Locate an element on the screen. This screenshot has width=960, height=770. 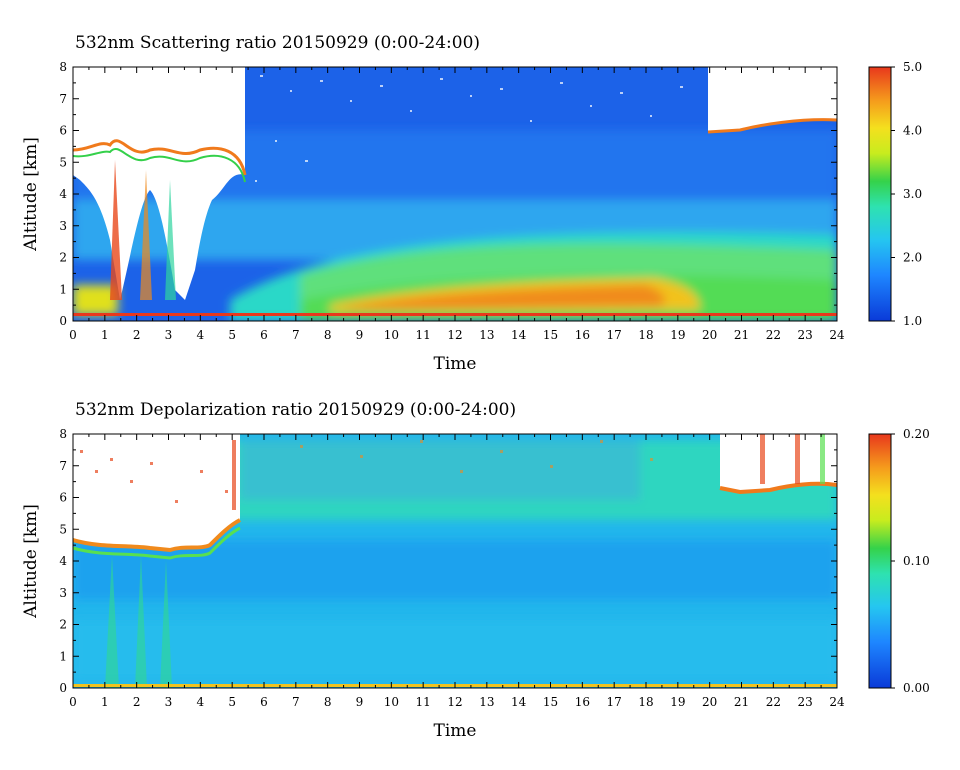
depolarization-colorbar-label: 0.00 is located at coordinates (916, 688).